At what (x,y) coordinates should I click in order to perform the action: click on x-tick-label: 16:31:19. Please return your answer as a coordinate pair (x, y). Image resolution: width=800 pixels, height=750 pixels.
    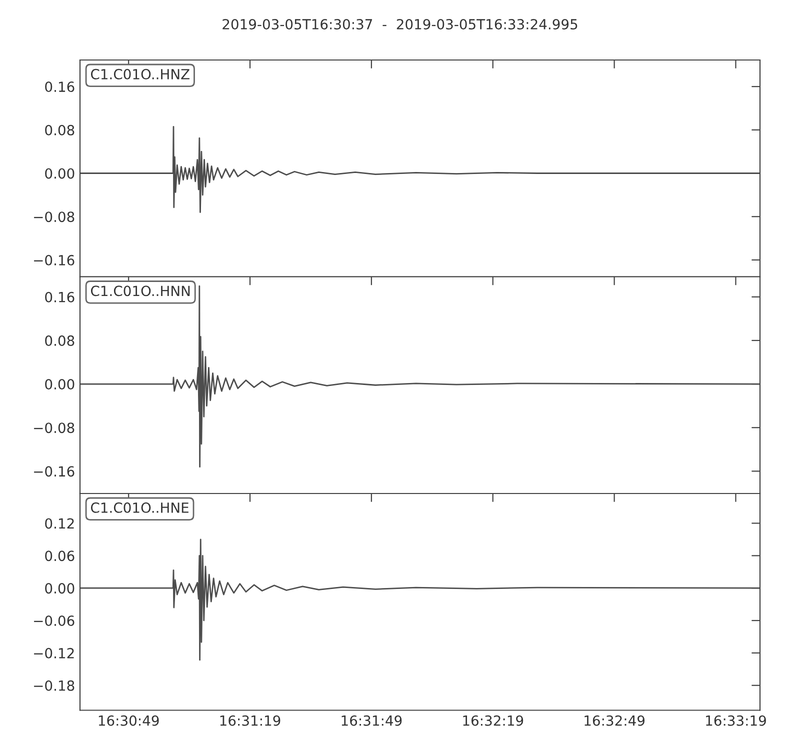
    Looking at the image, I should click on (250, 720).